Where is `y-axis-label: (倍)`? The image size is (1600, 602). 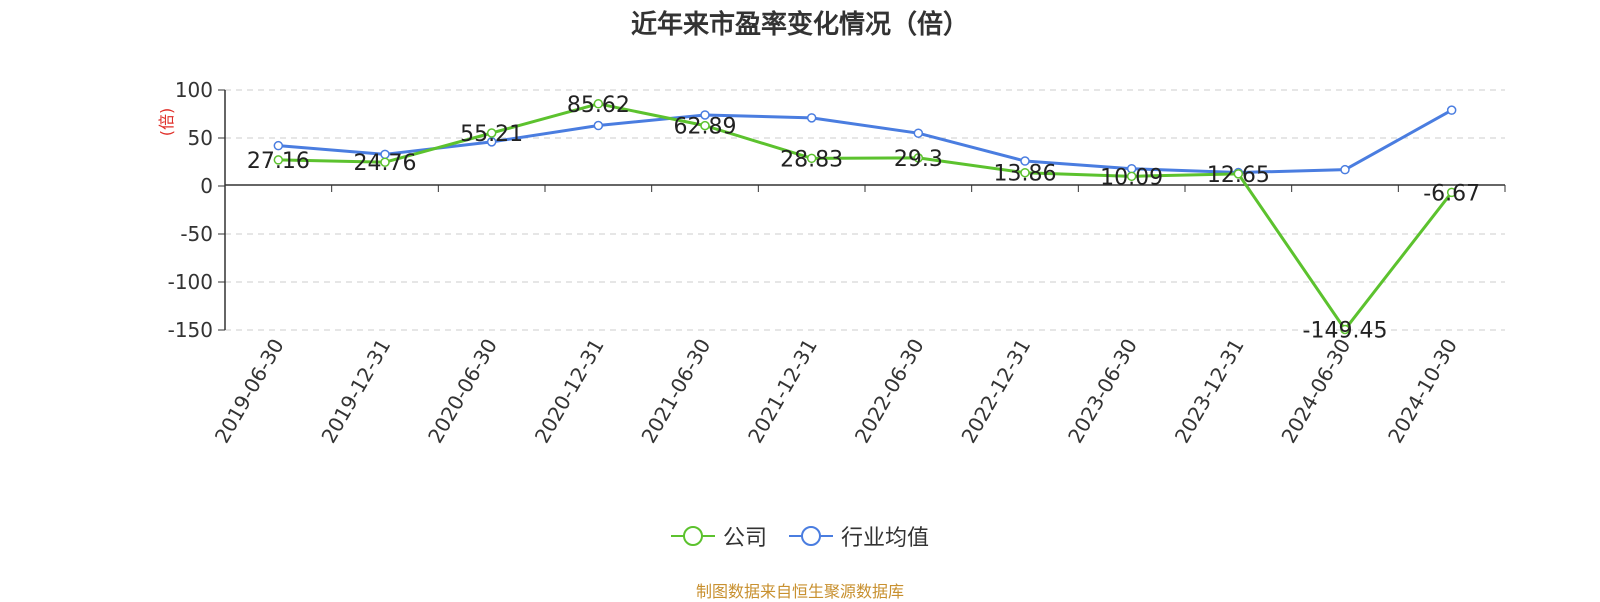 y-axis-label: (倍) is located at coordinates (166, 122).